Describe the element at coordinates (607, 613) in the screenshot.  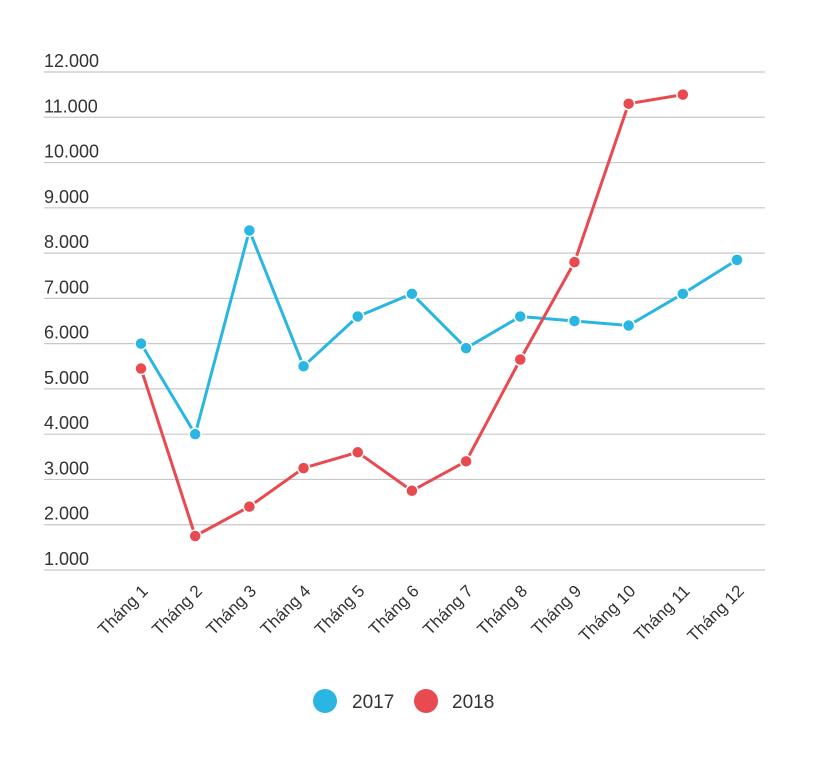
I see `x-tick-label: Tháng 10` at that location.